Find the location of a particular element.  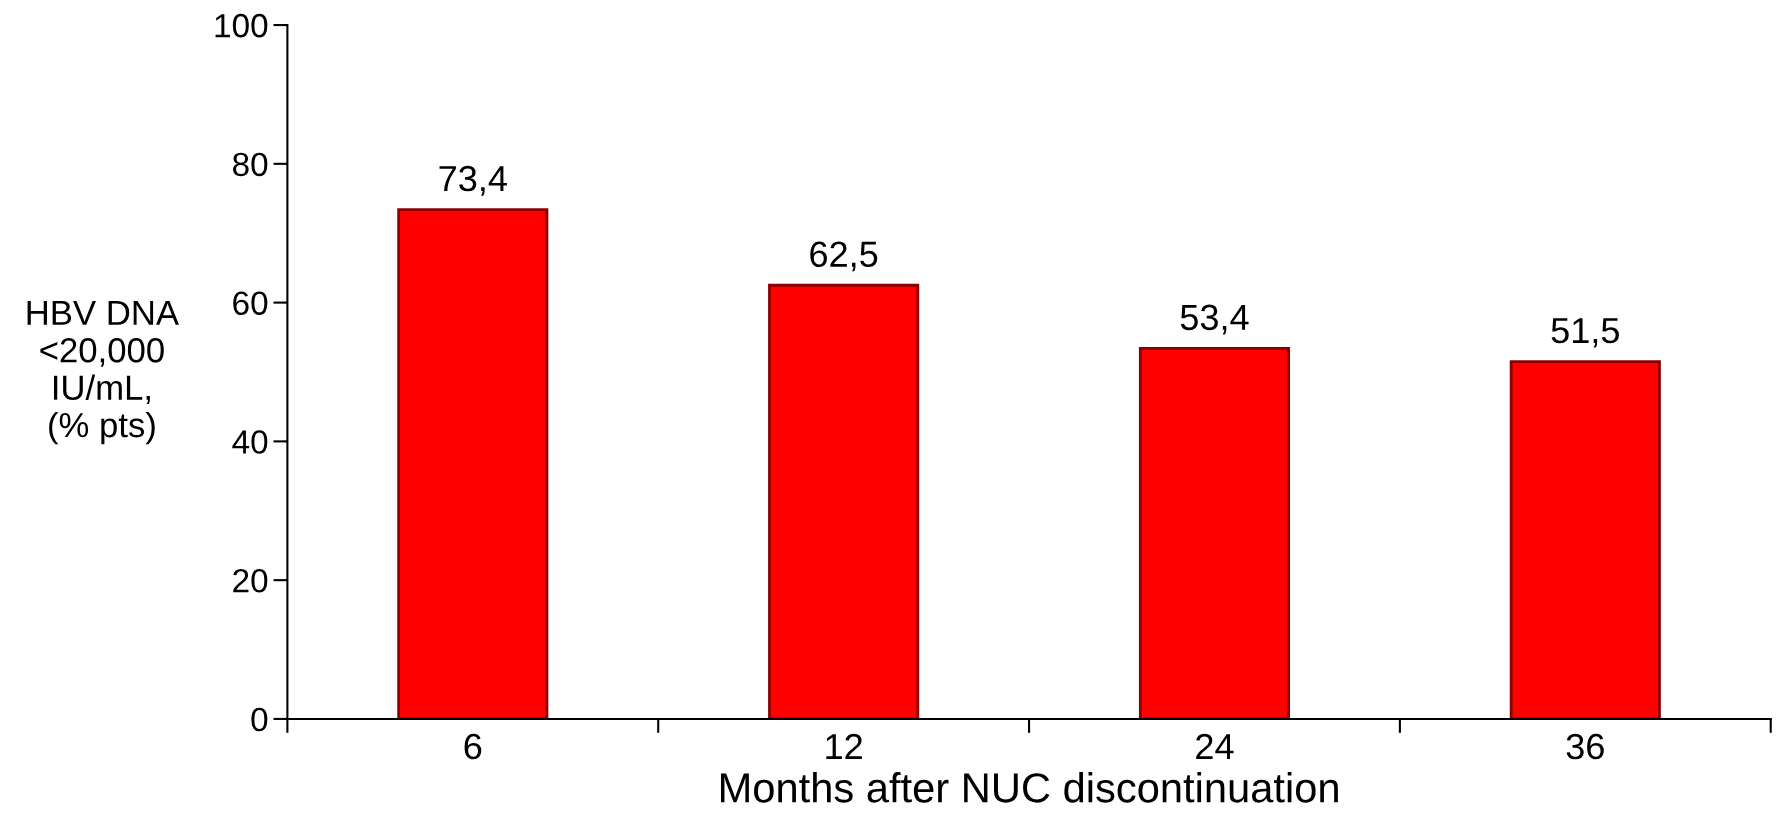

data-label: 62,5 is located at coordinates (844, 256).